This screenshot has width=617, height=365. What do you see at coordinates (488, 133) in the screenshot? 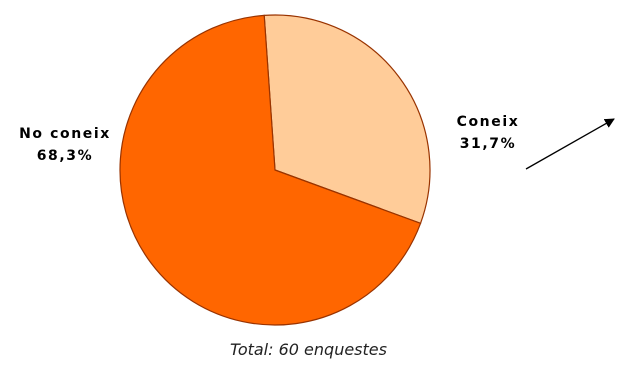
I see `slice-label-coneix: Coneix 31,7%` at bounding box center [488, 133].